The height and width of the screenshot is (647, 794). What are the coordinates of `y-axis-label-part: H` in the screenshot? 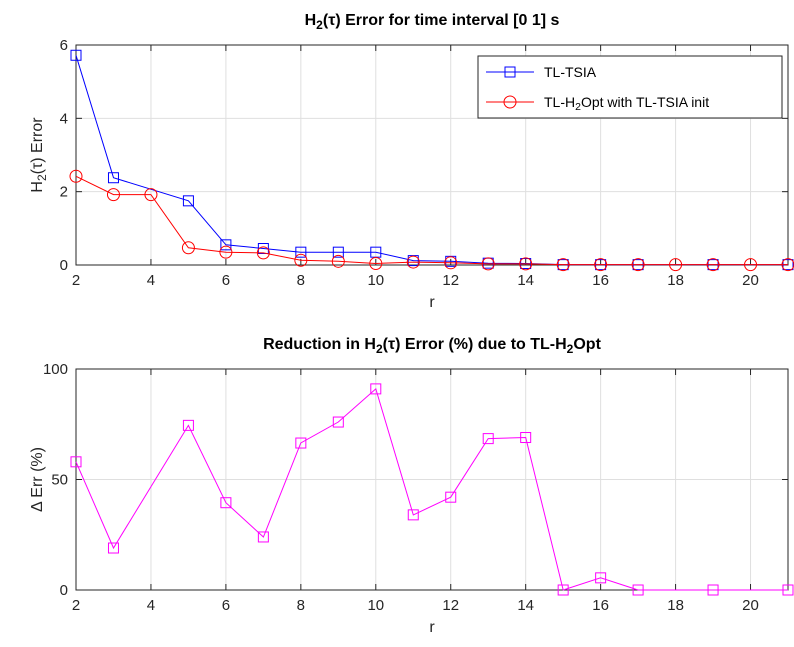 It's located at (37, 187).